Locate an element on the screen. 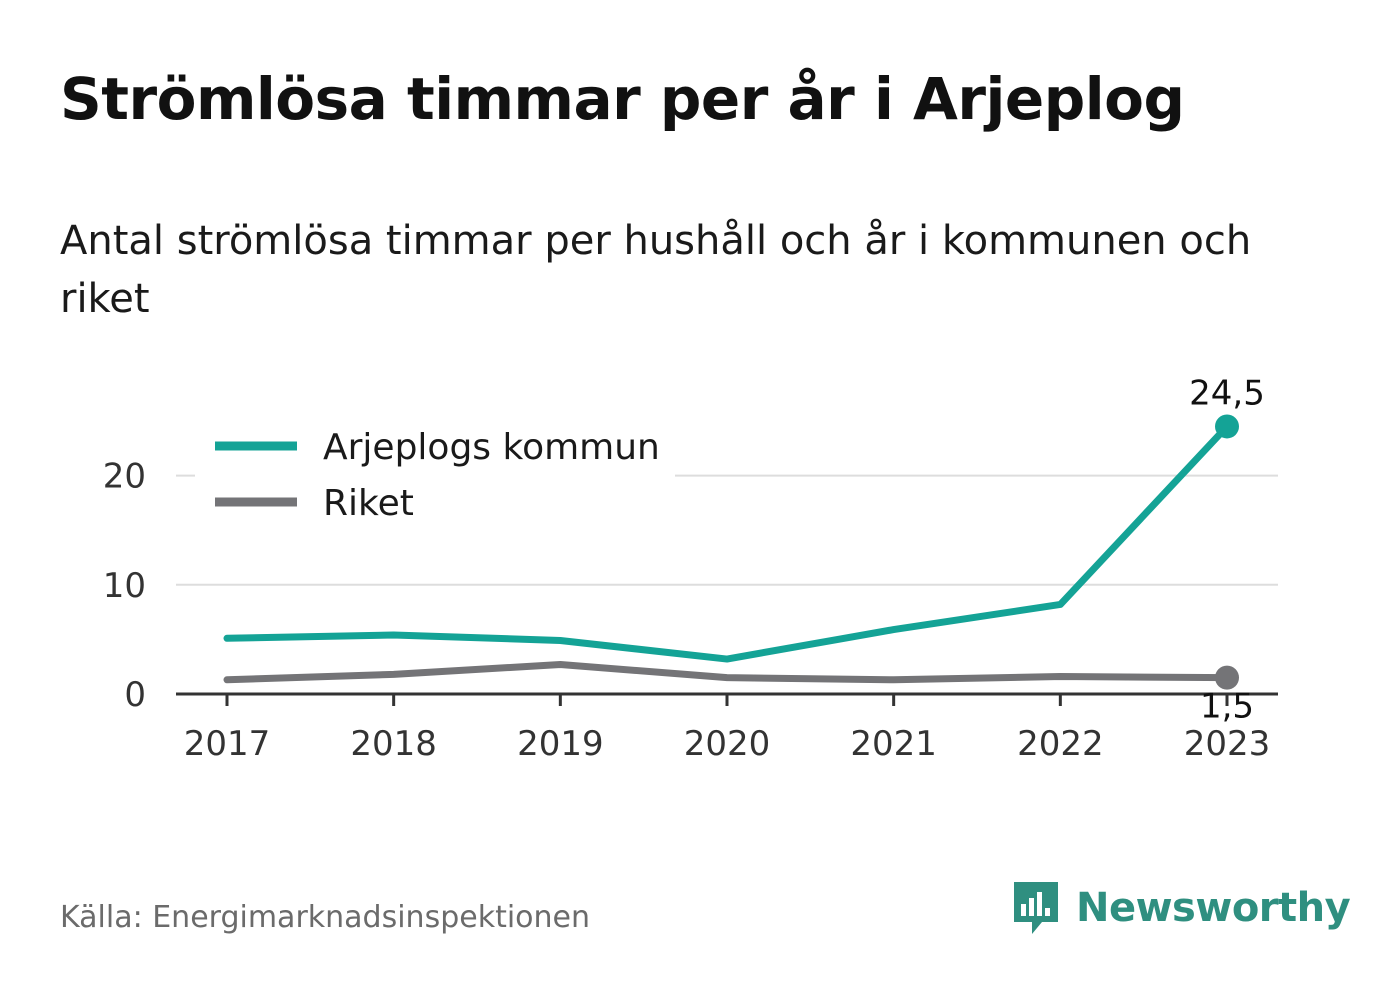 The image size is (1382, 999). brand-logo: Newsworthy is located at coordinates (1180, 908).